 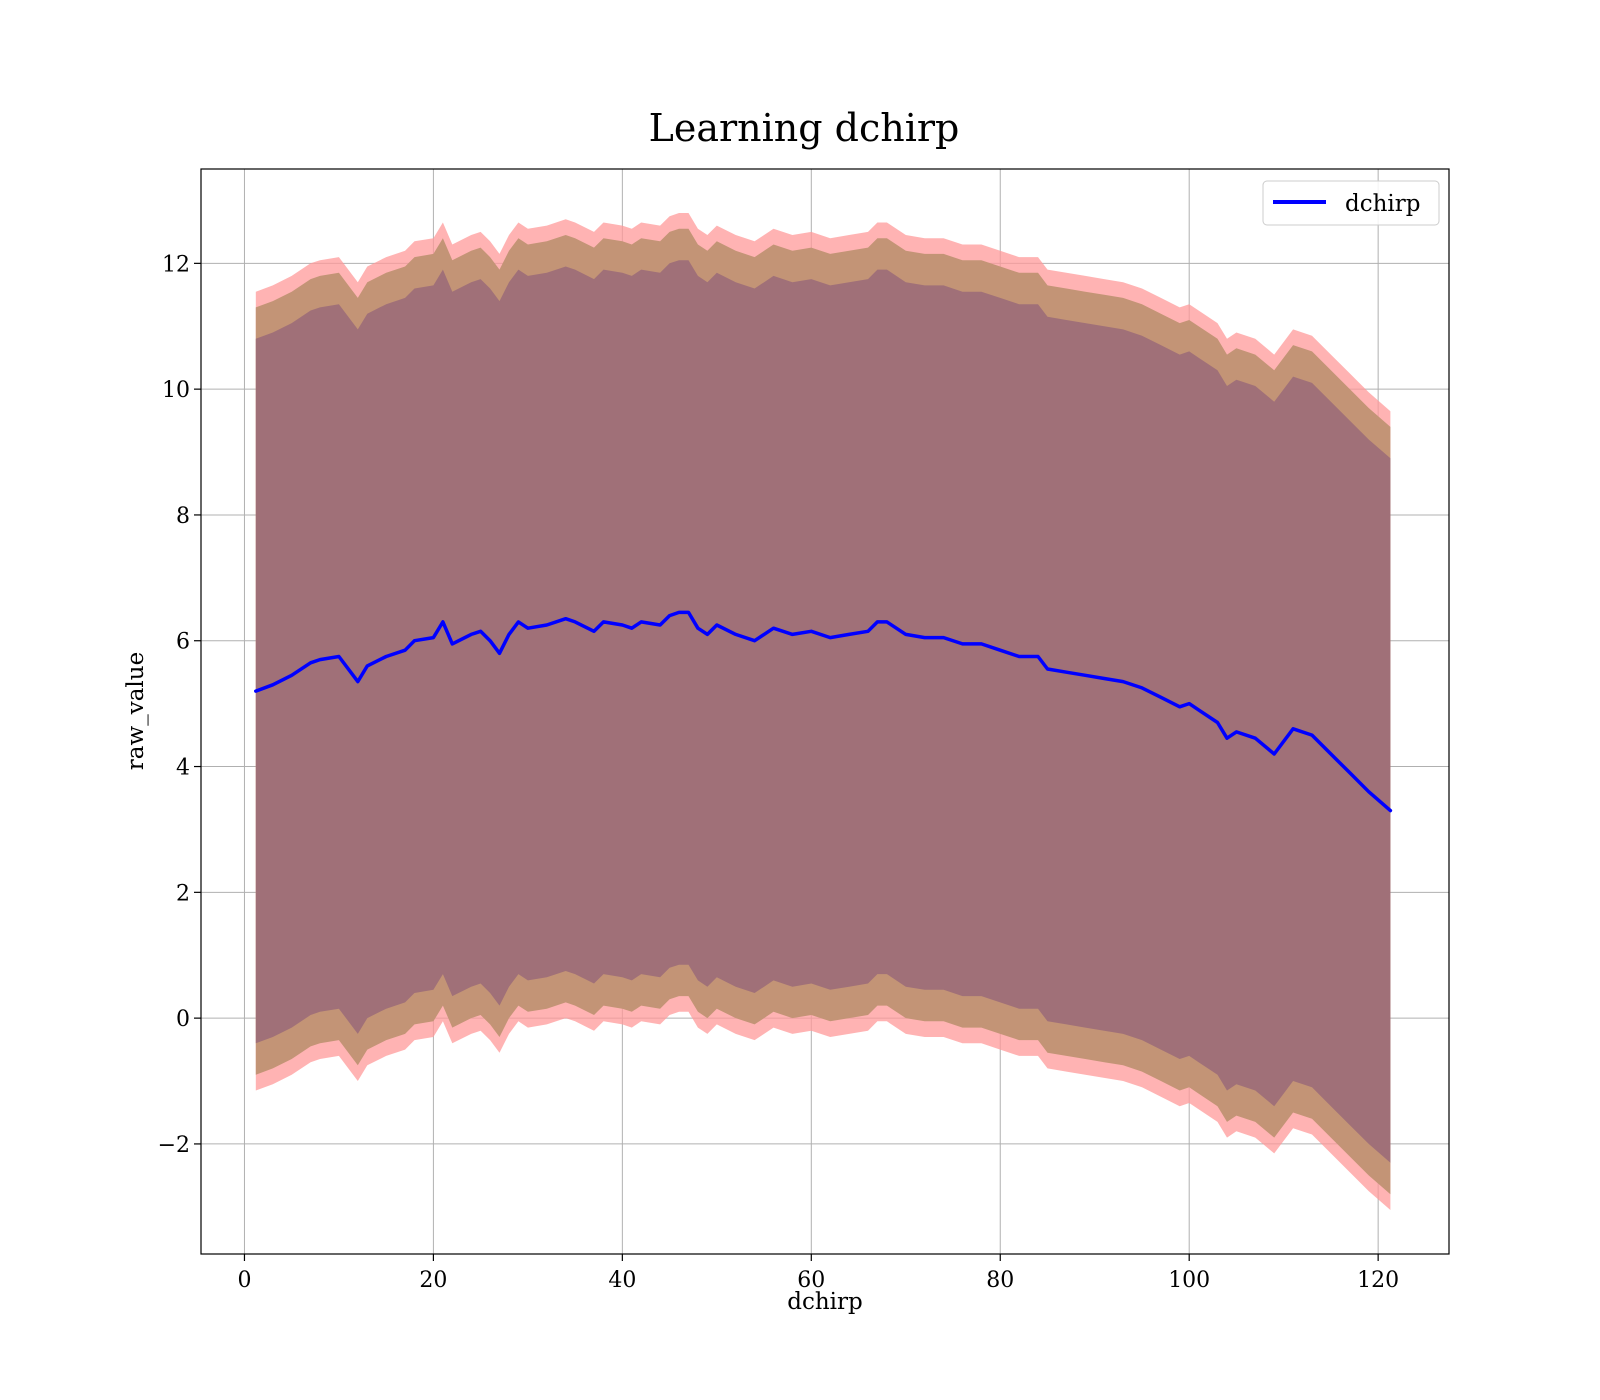 What do you see at coordinates (1378, 1280) in the screenshot?
I see `x-tick-label: 120` at bounding box center [1378, 1280].